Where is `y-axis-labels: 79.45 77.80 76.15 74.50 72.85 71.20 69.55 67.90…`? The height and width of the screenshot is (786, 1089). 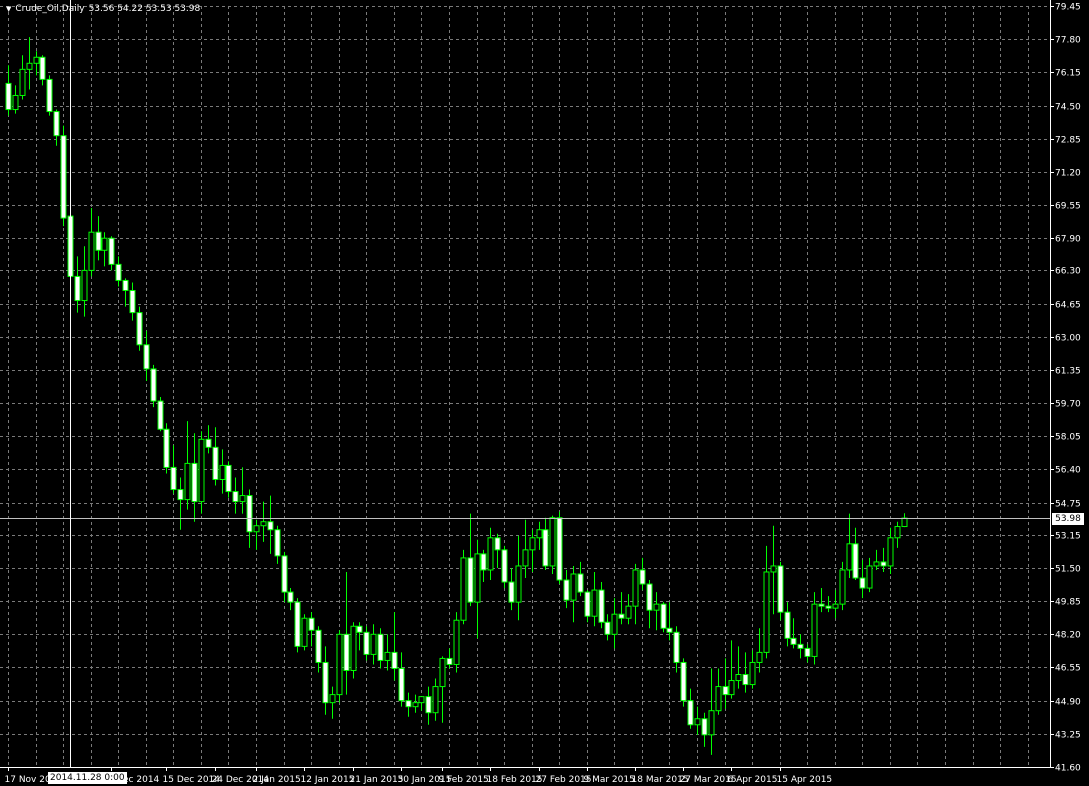
y-axis-labels: 79.45 77.80 76.15 74.50 72.85 71.20 69.55 67.90… is located at coordinates (1068, 388).